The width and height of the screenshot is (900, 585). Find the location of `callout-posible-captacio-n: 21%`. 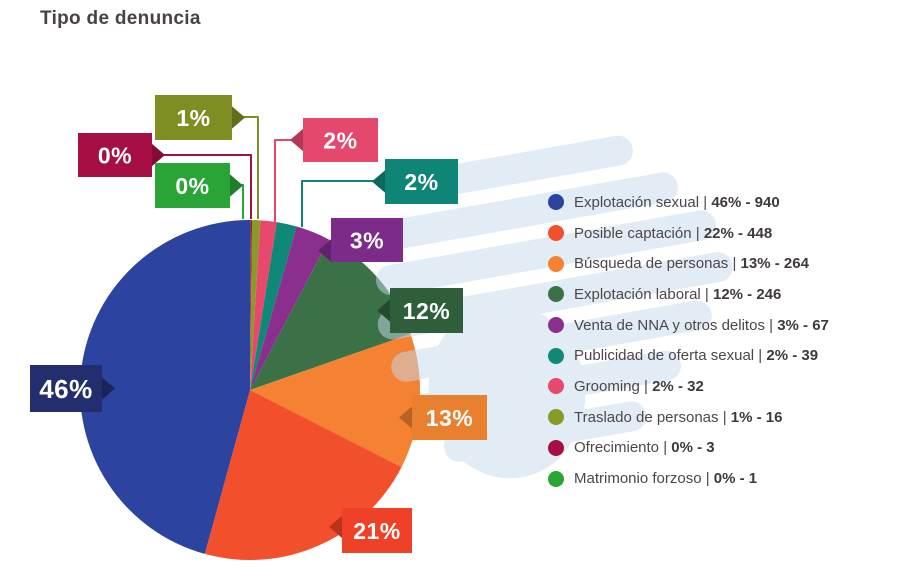

callout-posible-captacio-n: 21% is located at coordinates (370, 530).